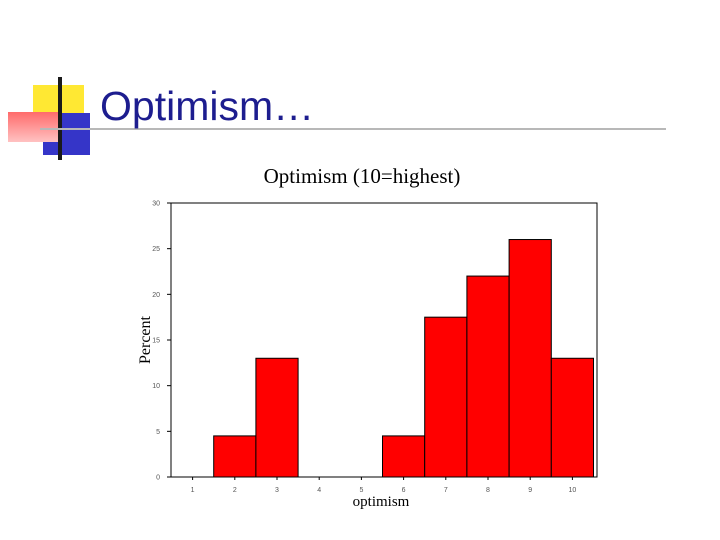 The image size is (720, 540). I want to click on x-tick-label: 3, so click(277, 490).